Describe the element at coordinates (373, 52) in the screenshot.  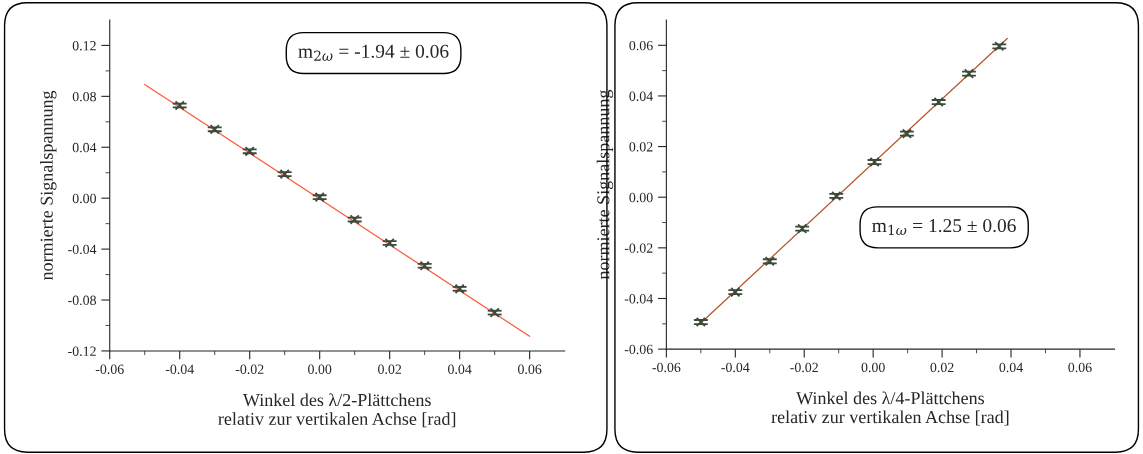
I see `annotation: m$_{2ω}$ = -1.94 ± 0.06` at that location.